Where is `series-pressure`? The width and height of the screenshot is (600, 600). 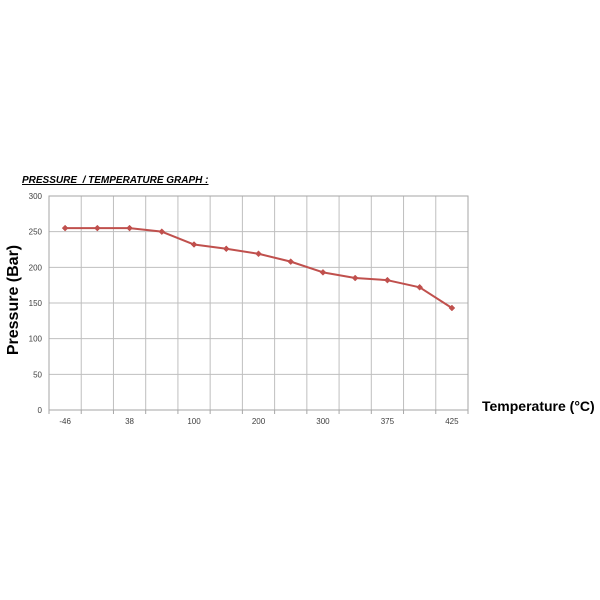
series-pressure is located at coordinates (258, 268).